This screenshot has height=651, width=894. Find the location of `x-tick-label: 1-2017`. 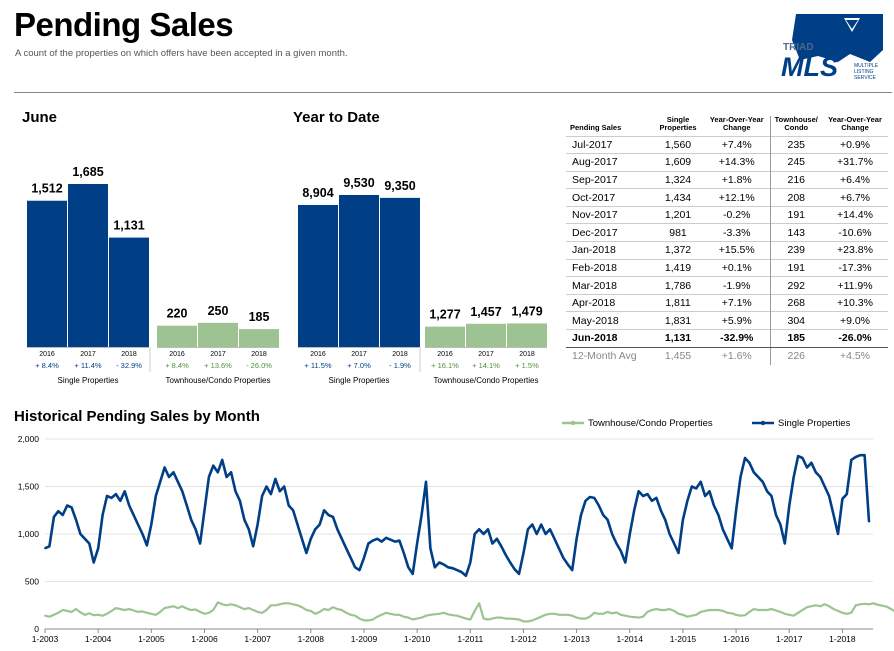

x-tick-label: 1-2017 is located at coordinates (789, 639).